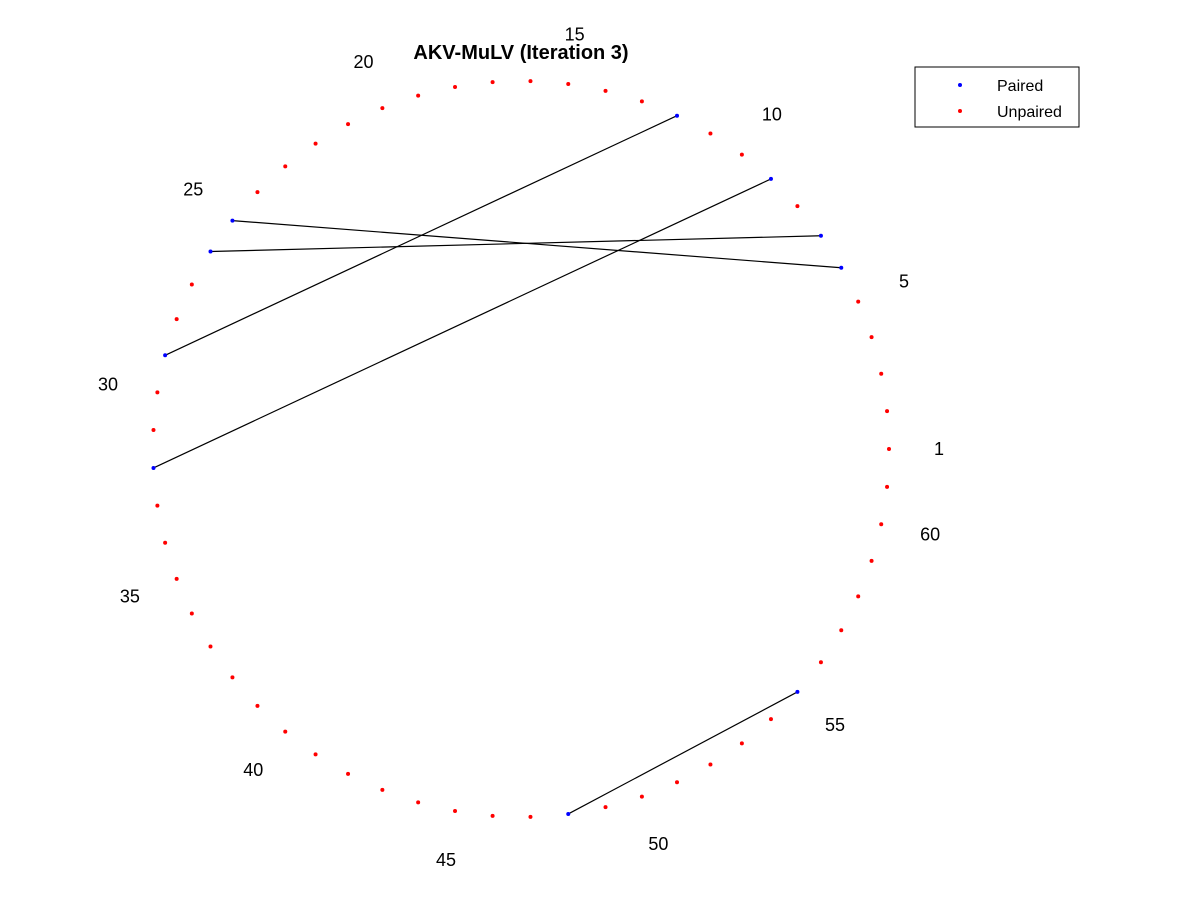 This screenshot has height=900, width=1200. What do you see at coordinates (658, 844) in the screenshot?
I see `position-label-50: 50` at bounding box center [658, 844].